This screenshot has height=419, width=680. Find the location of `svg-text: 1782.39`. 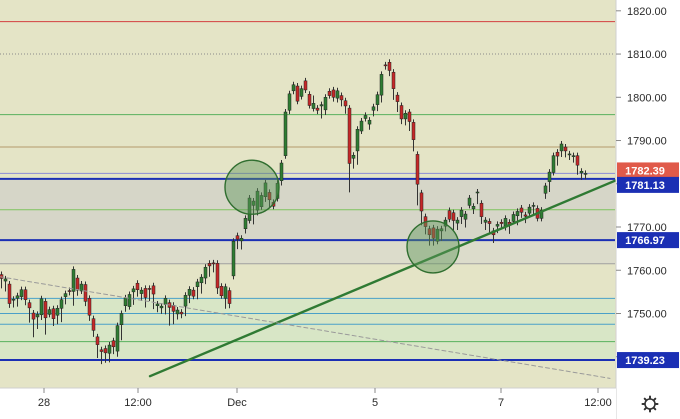

svg-text: 1782.39 is located at coordinates (645, 171).